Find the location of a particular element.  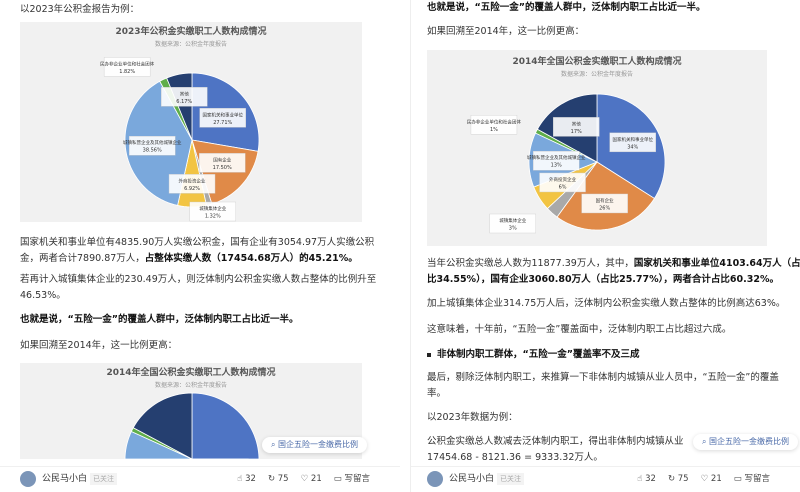

slice-label-value: 6.17% is located at coordinates (184, 102).